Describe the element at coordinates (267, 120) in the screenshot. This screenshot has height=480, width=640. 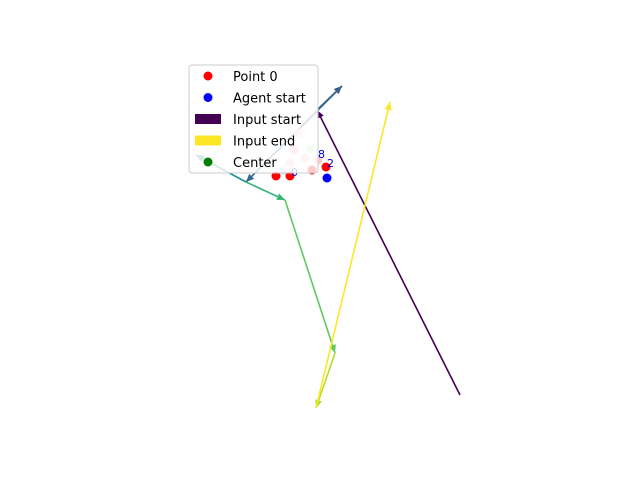
I see `legend-label-2: Input start` at that location.